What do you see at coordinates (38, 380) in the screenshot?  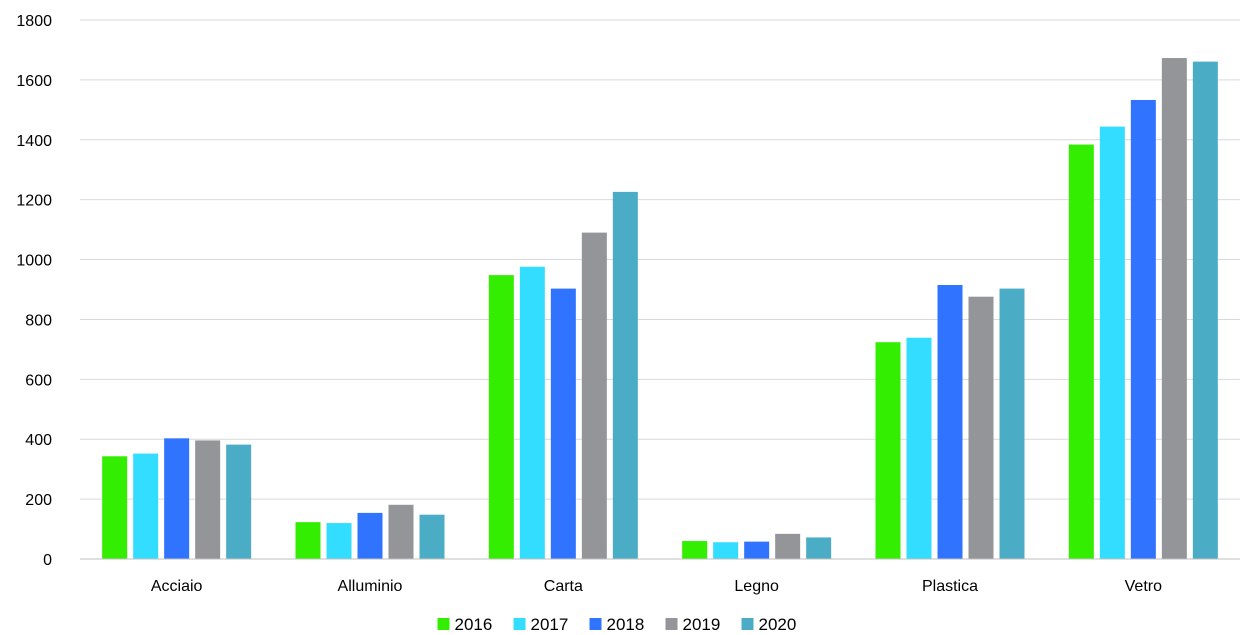 I see `y-tick-label: 600` at bounding box center [38, 380].